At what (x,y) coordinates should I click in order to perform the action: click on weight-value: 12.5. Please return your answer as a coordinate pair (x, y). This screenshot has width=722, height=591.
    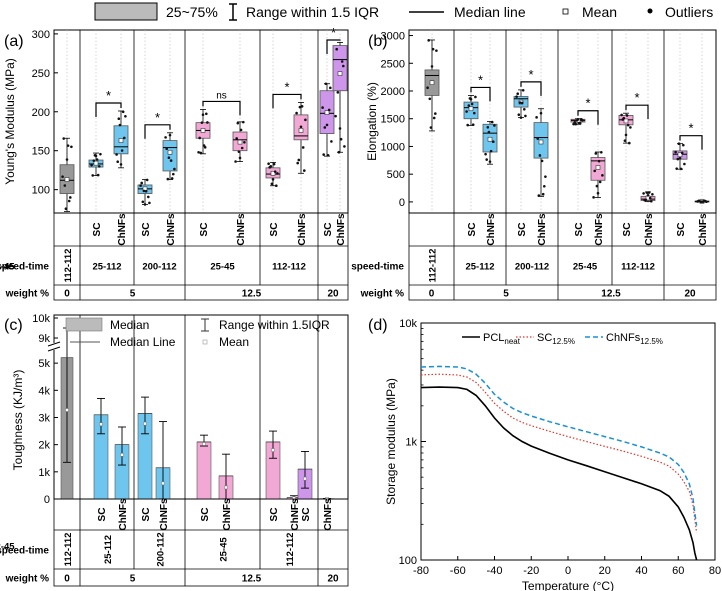
    Looking at the image, I should click on (252, 579).